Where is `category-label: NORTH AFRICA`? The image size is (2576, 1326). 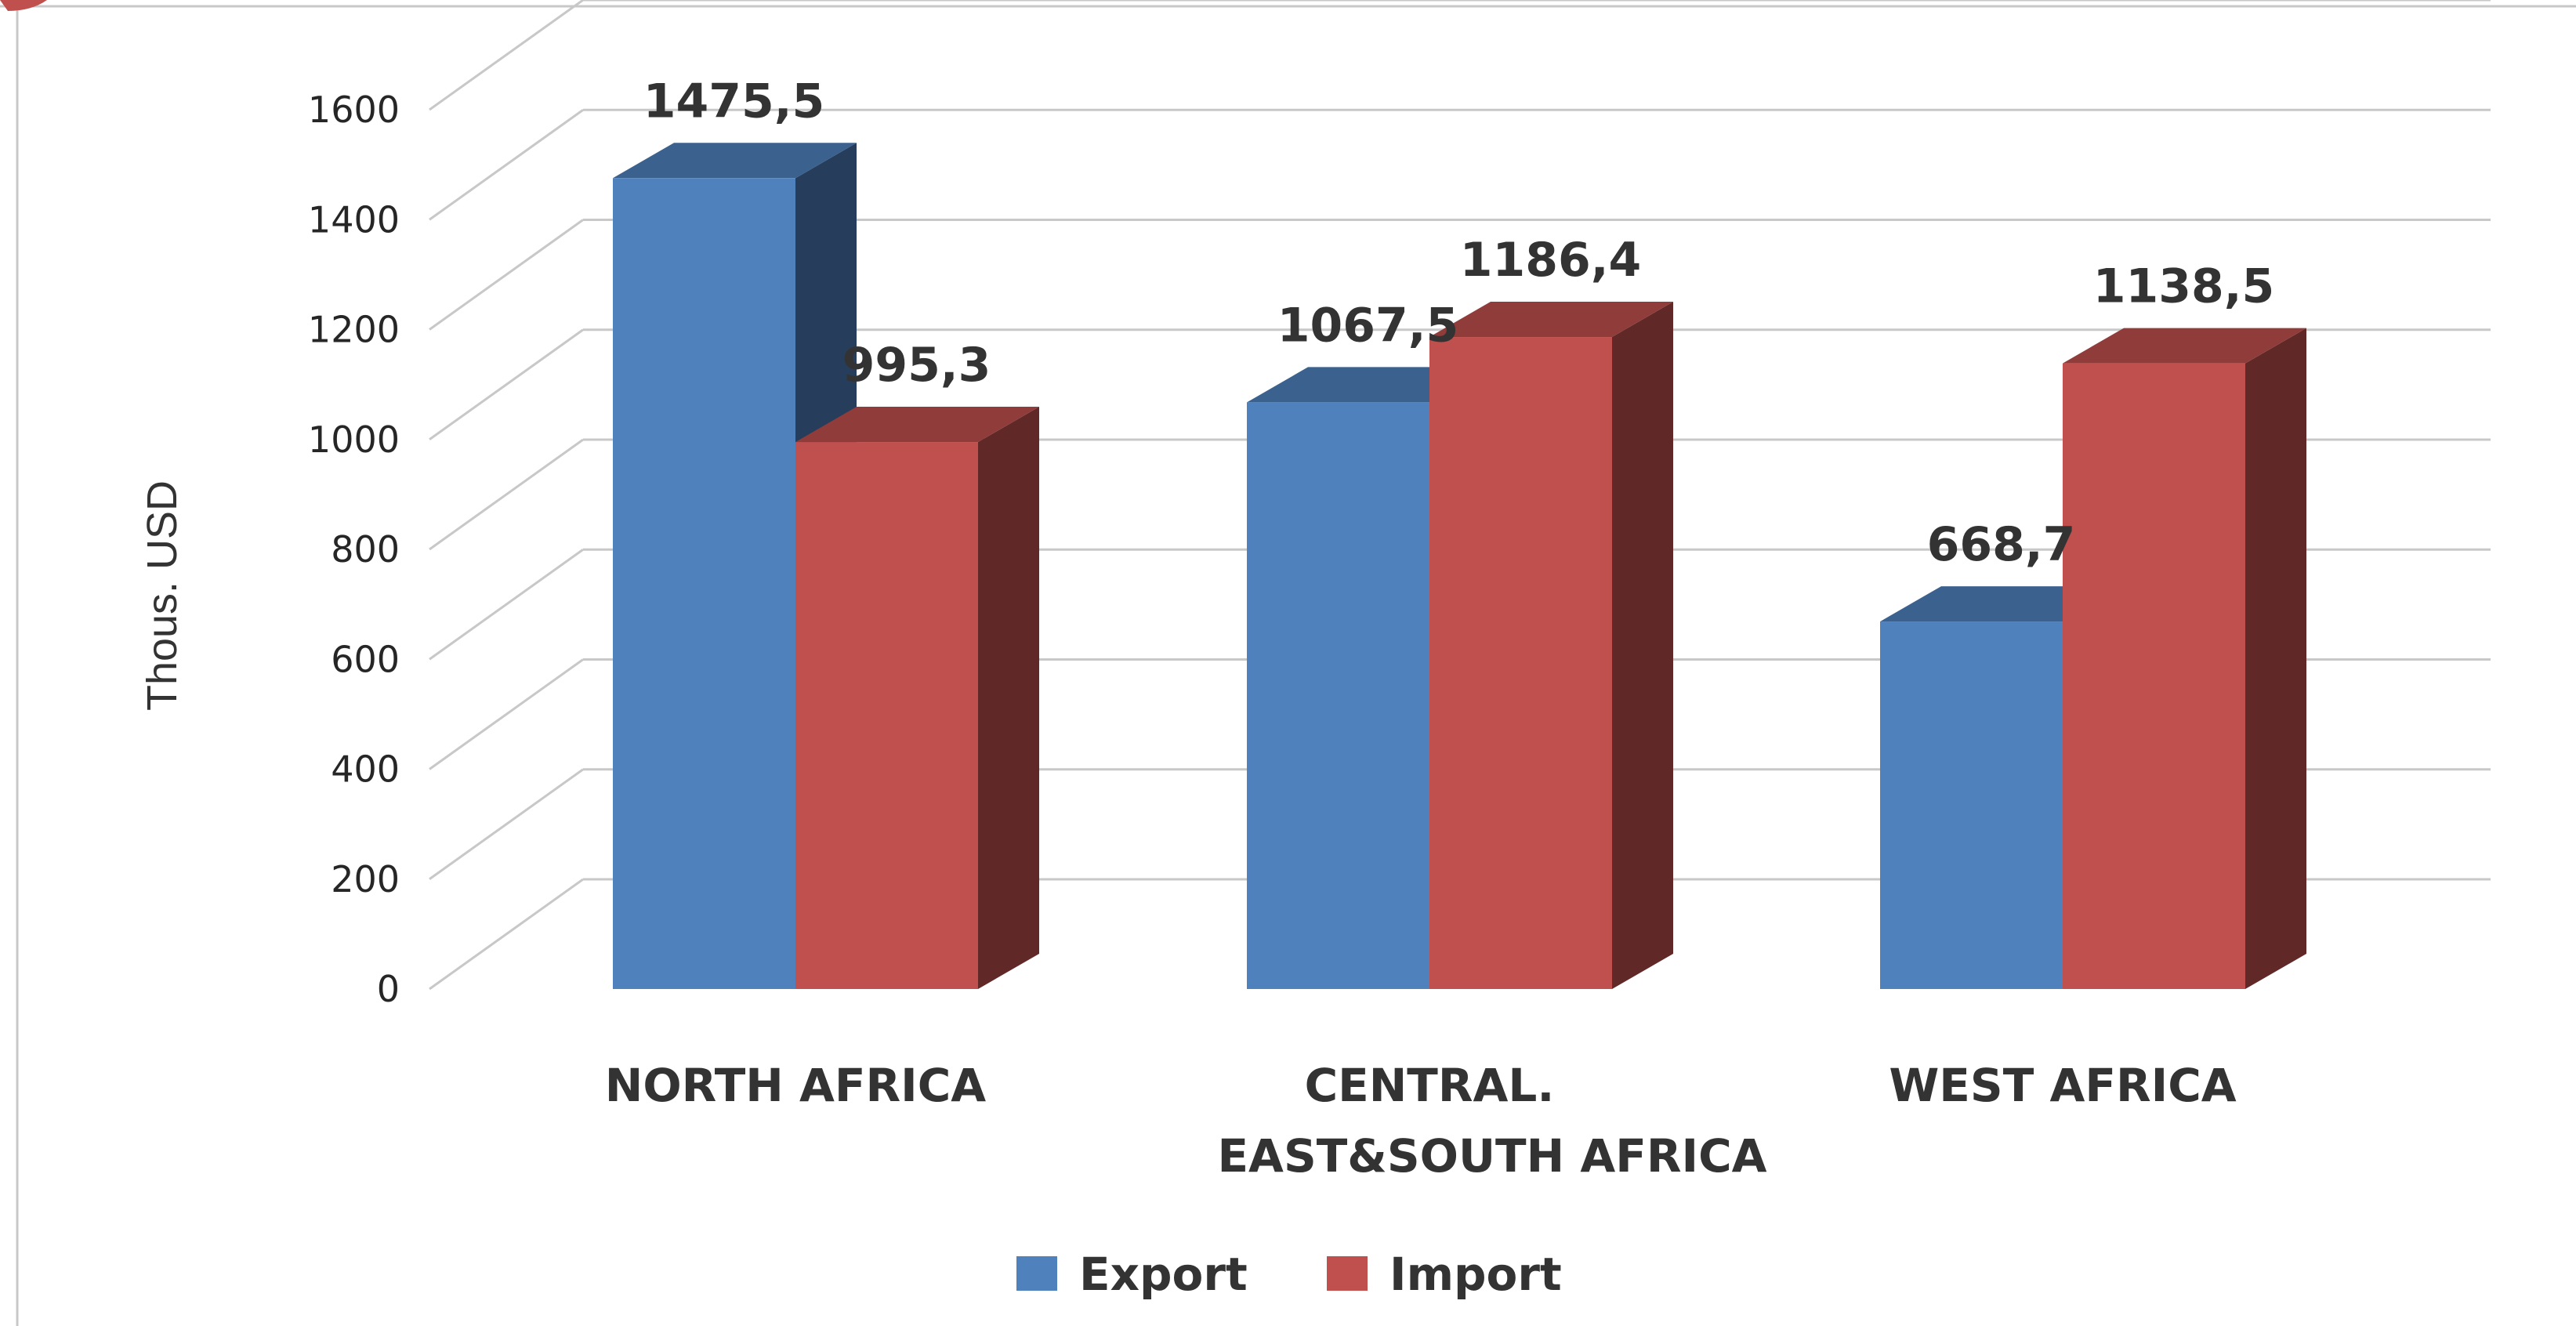
category-label: NORTH AFRICA is located at coordinates (796, 1085).